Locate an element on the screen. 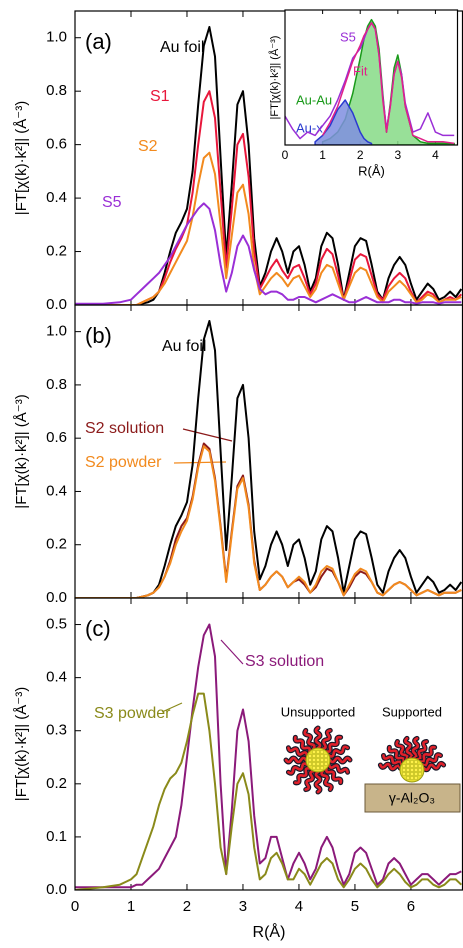 The height and width of the screenshot is (948, 463). series-label: Au foil is located at coordinates (184, 346).